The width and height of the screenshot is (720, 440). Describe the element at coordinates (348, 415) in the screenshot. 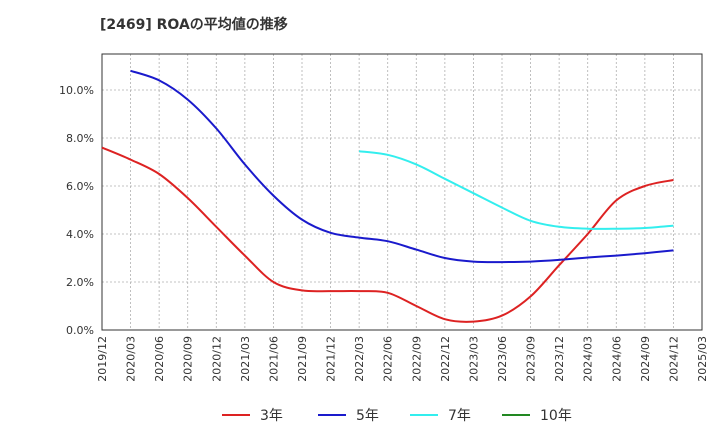

I see `legend-item: 5年` at that location.